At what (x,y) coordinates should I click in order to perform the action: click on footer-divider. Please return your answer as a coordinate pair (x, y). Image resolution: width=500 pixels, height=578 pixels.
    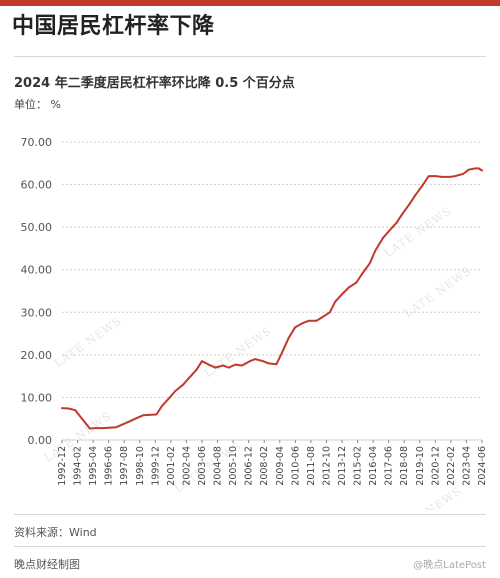
    Looking at the image, I should click on (250, 546).